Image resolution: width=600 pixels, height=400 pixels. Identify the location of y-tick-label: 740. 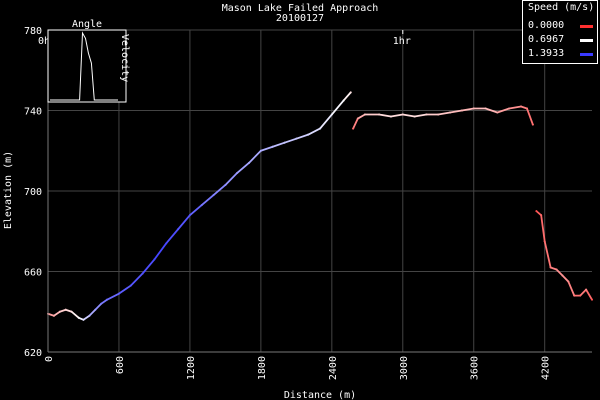
(33, 112).